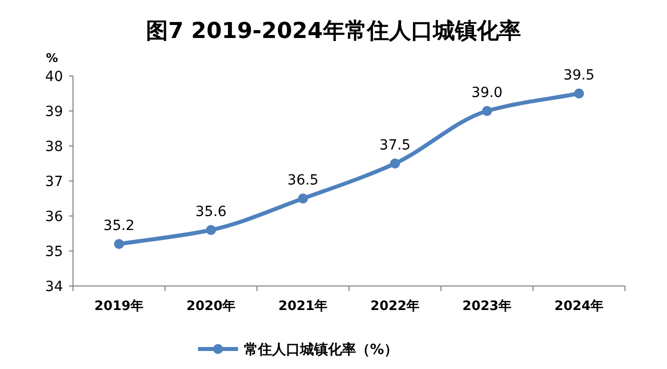  I want to click on x-tick-label: 2021年, so click(303, 306).